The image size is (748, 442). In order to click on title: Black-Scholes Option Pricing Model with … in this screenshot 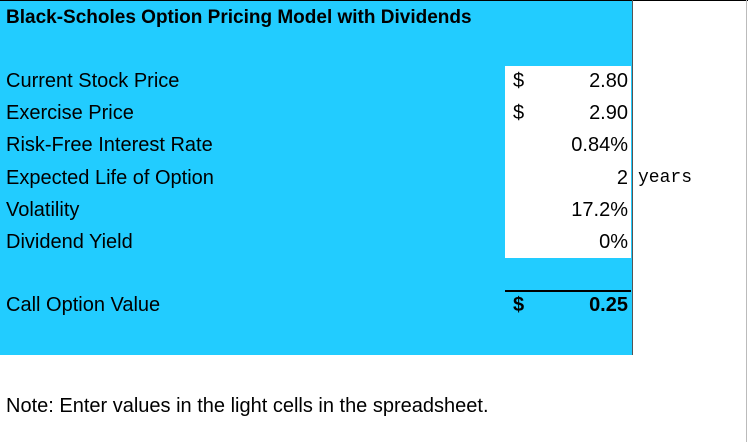, I will do `click(239, 17)`.